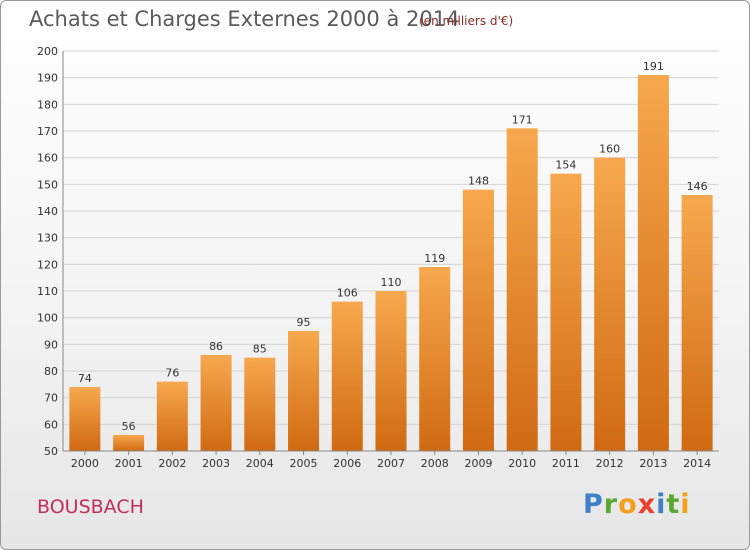 Image resolution: width=750 pixels, height=550 pixels. I want to click on data-label: 171, so click(522, 119).